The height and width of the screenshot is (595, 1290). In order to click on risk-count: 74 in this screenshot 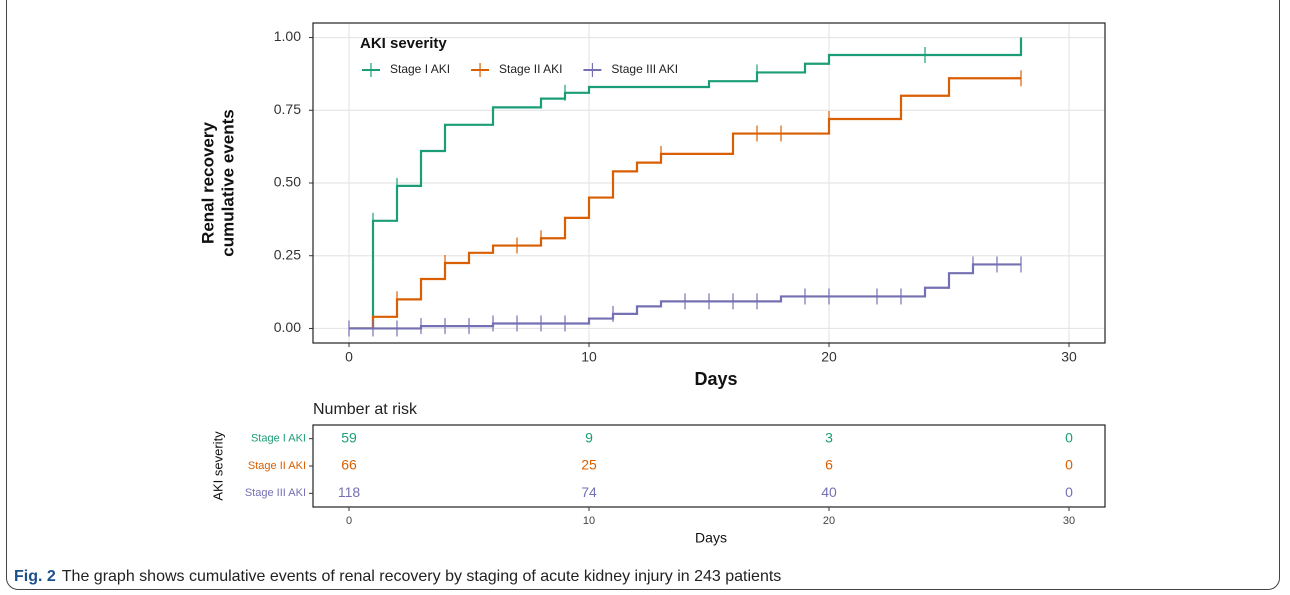, I will do `click(589, 492)`.